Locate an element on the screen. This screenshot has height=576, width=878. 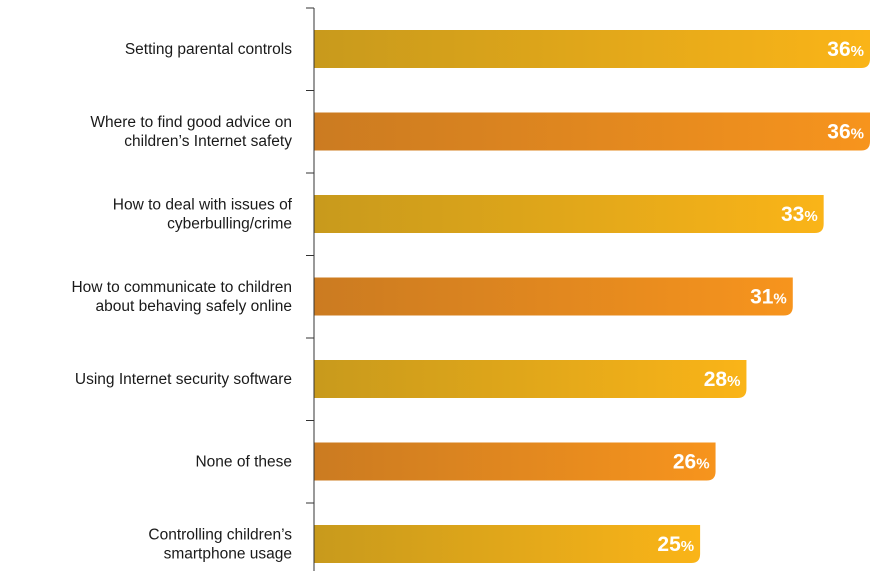
value-number: 33 is located at coordinates (792, 214).